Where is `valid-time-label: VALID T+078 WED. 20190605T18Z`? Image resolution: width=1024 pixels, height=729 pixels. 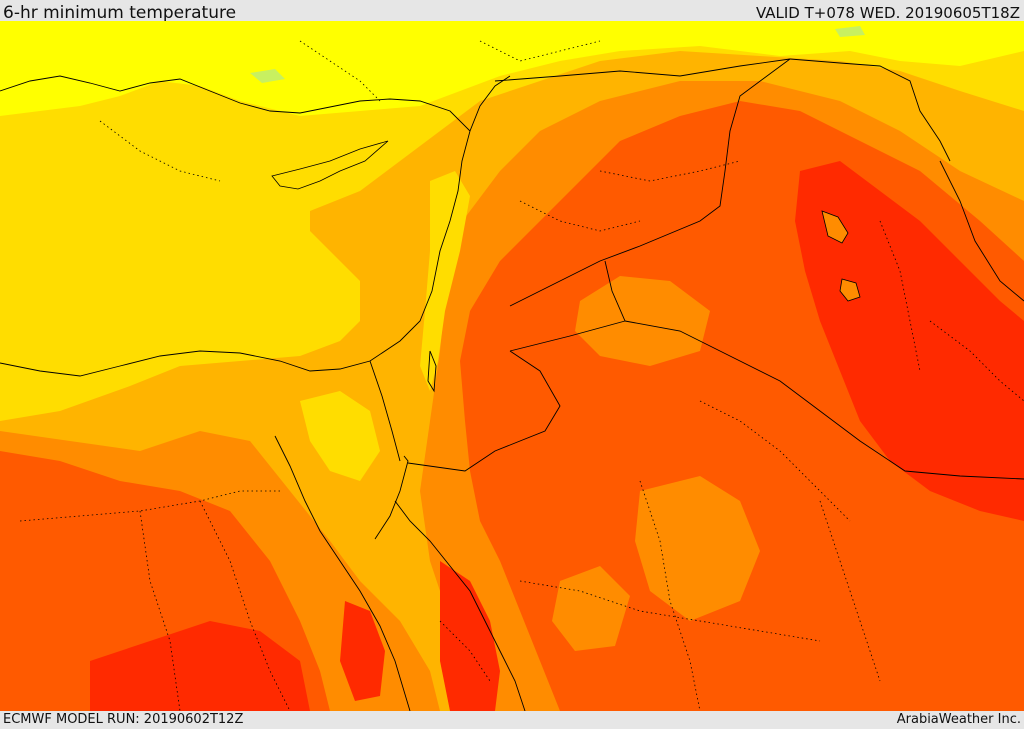
valid-time-label: VALID T+078 WED. 20190605T18Z is located at coordinates (887, 13).